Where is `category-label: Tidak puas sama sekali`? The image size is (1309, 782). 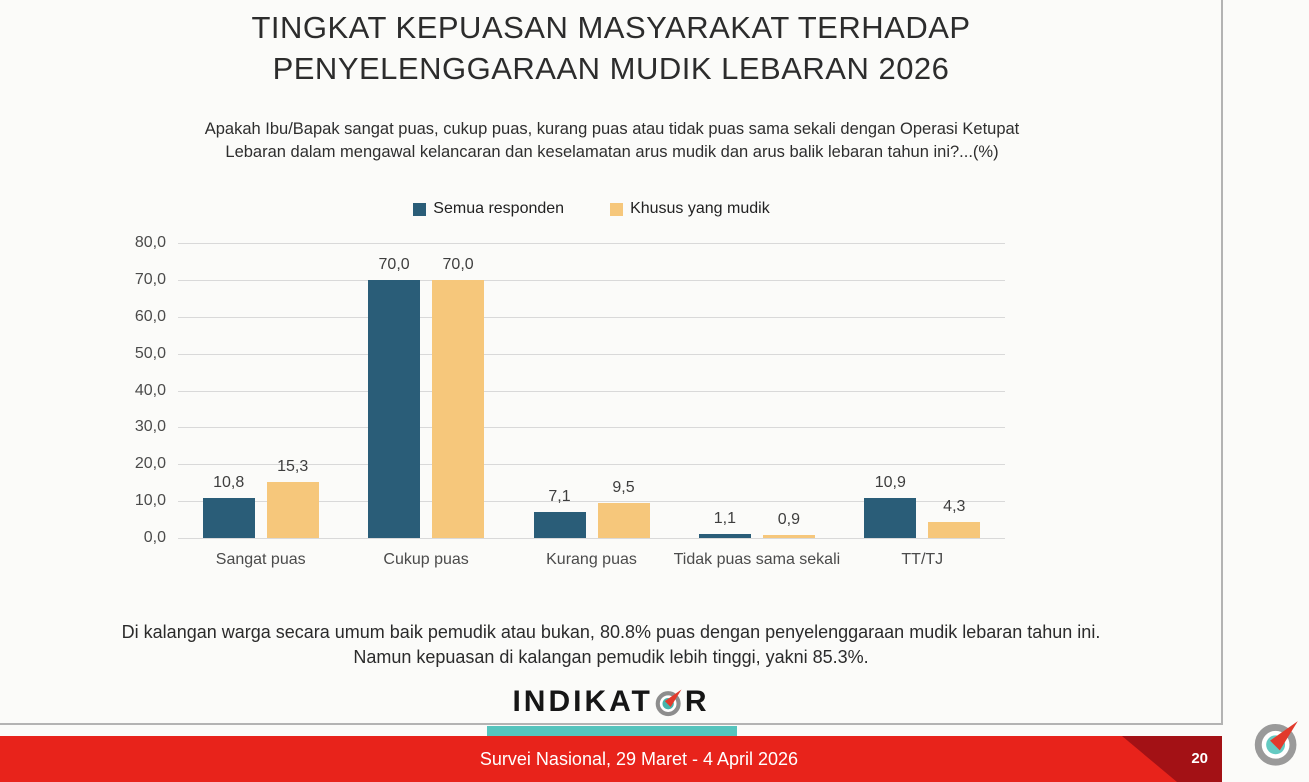 category-label: Tidak puas sama sekali is located at coordinates (757, 559).